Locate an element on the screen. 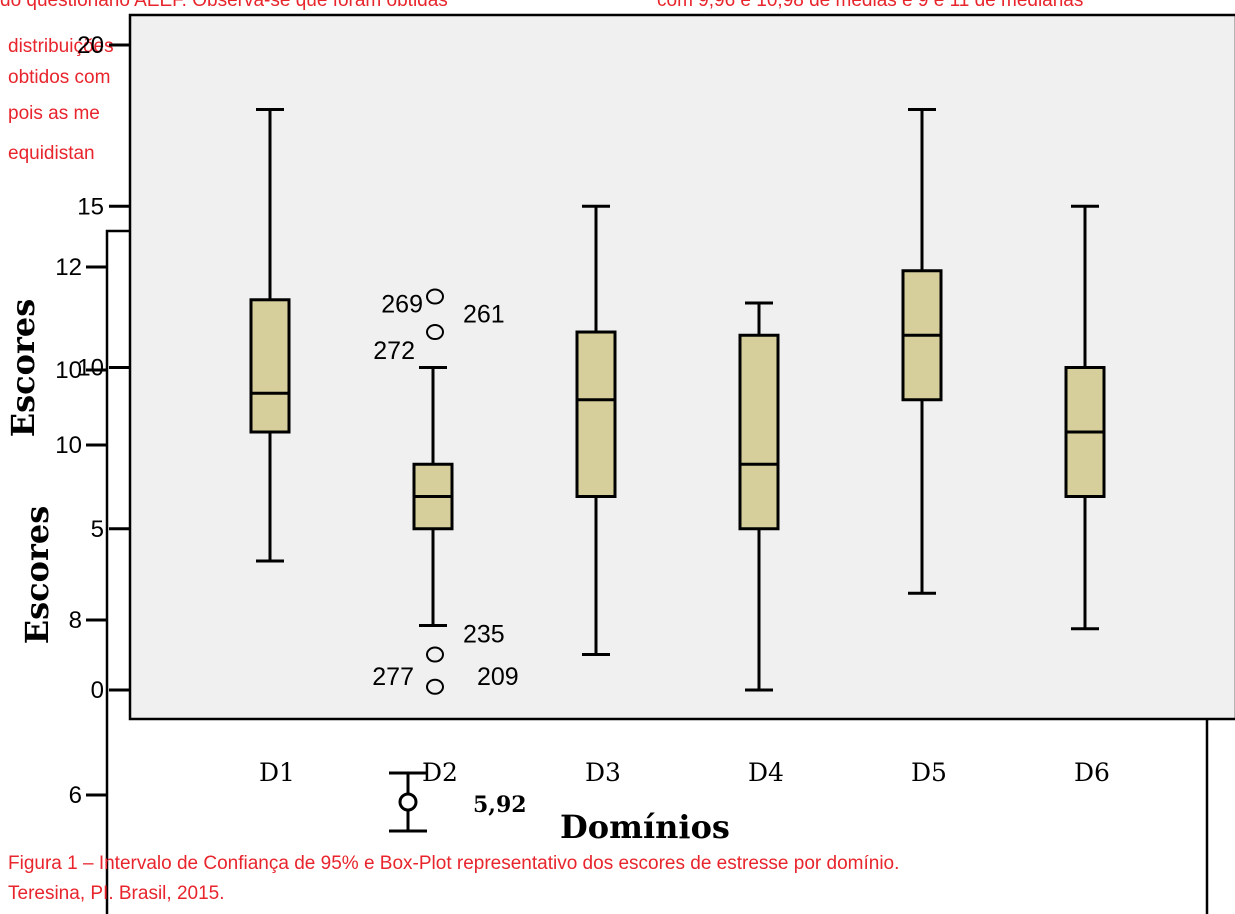  boxplot-x-axis: D1 D2 D3 D4 D5 D6 is located at coordinates (684, 772).